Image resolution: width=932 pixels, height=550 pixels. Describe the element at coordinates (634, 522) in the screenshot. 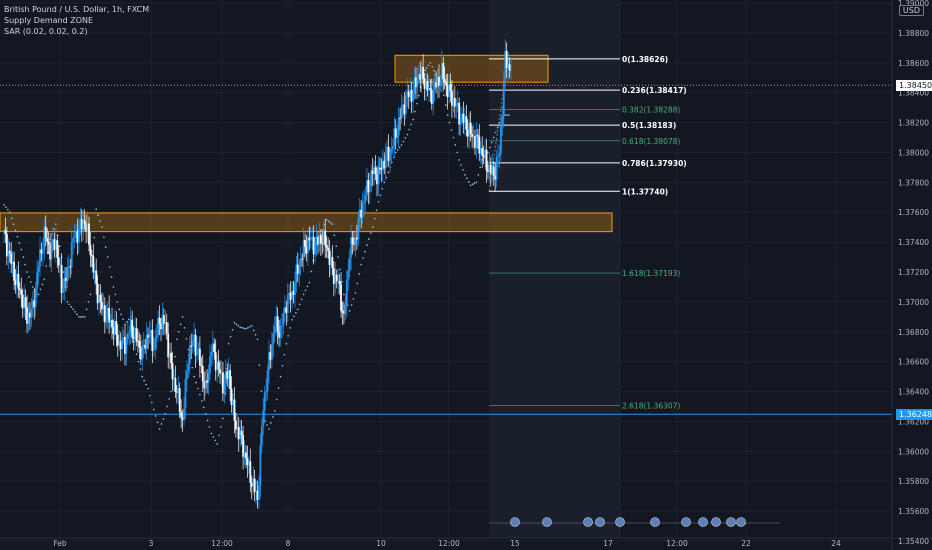

I see `economic-events` at that location.